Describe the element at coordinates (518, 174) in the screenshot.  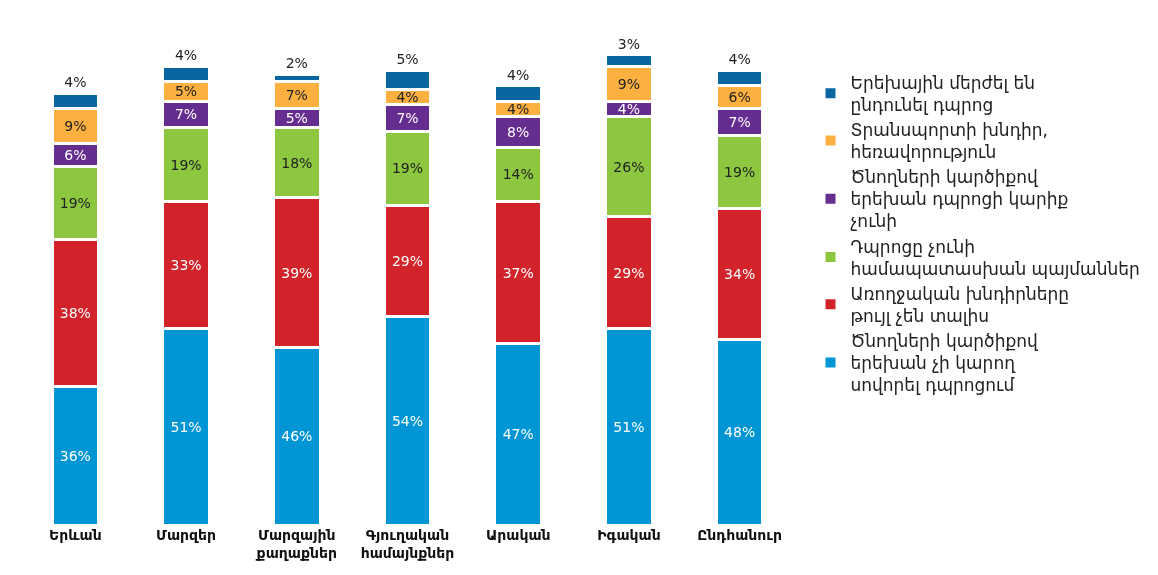
I see `data-label: 14%` at that location.